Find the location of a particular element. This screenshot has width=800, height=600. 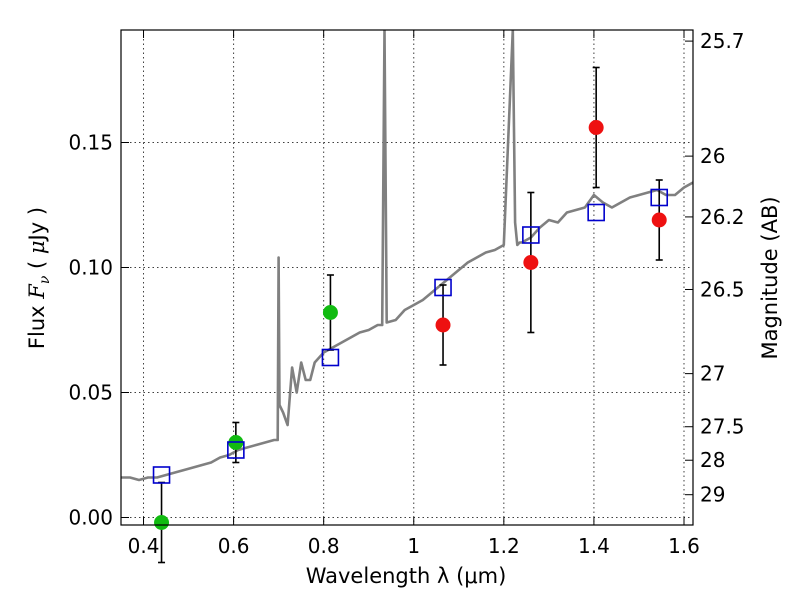

y-axis-label: Flux Fν ( μJy ) is located at coordinates (39, 278).